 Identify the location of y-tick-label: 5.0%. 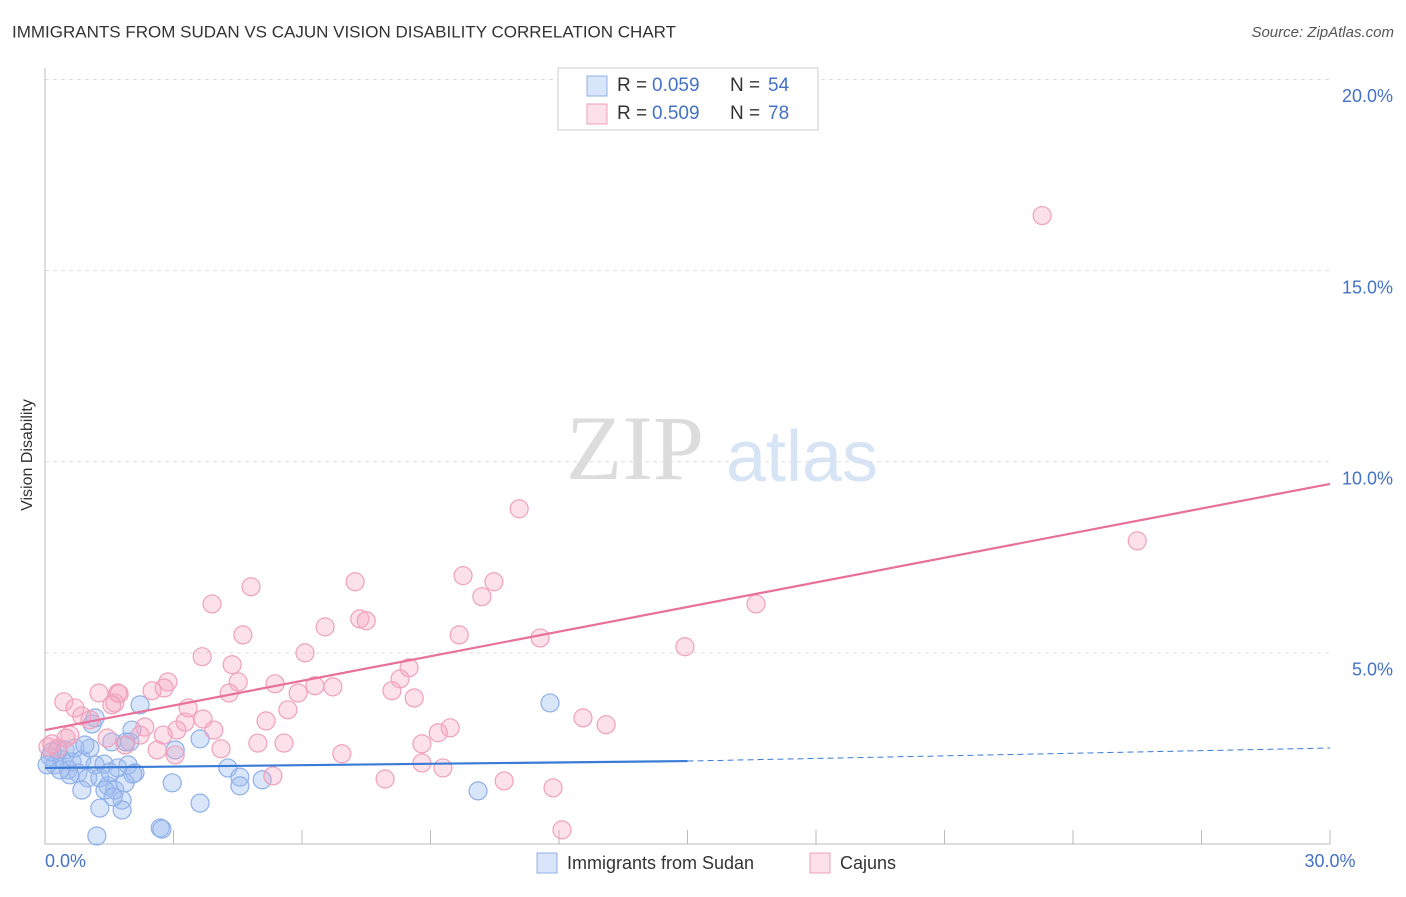
(1372, 670).